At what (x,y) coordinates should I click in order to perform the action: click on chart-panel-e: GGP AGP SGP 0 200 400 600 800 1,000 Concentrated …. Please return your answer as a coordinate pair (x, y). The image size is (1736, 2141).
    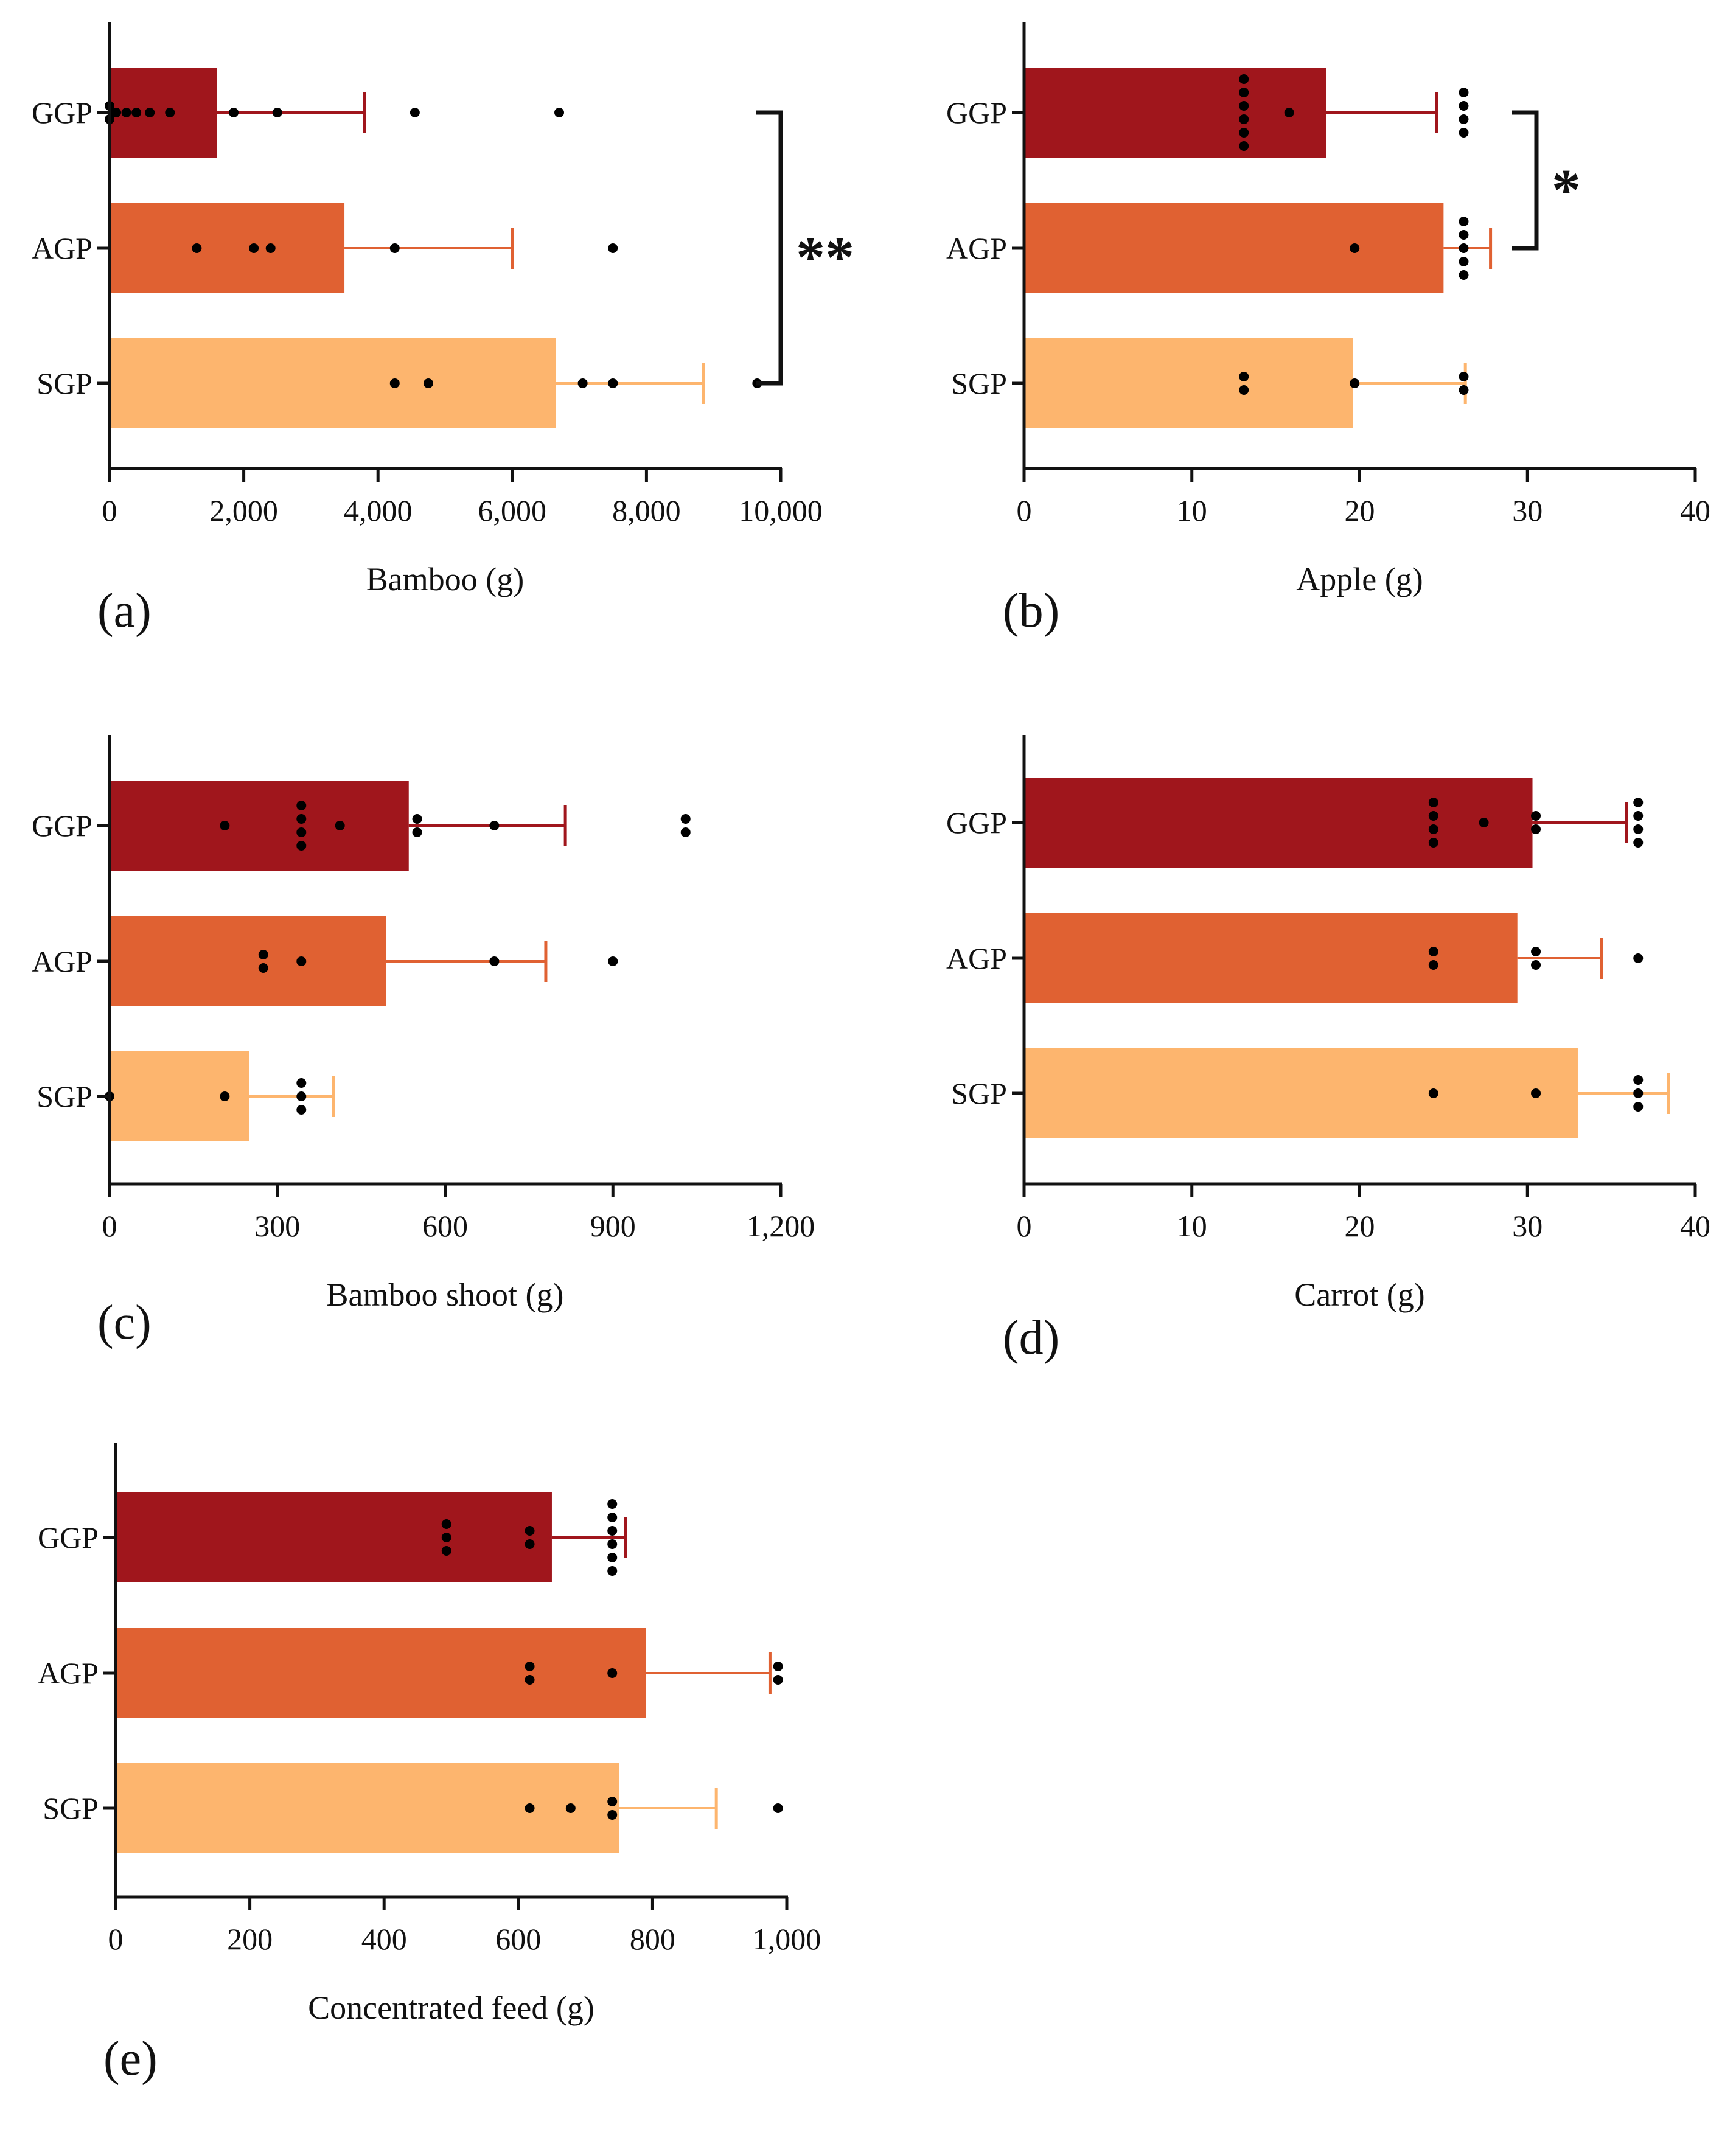
    Looking at the image, I should click on (429, 1764).